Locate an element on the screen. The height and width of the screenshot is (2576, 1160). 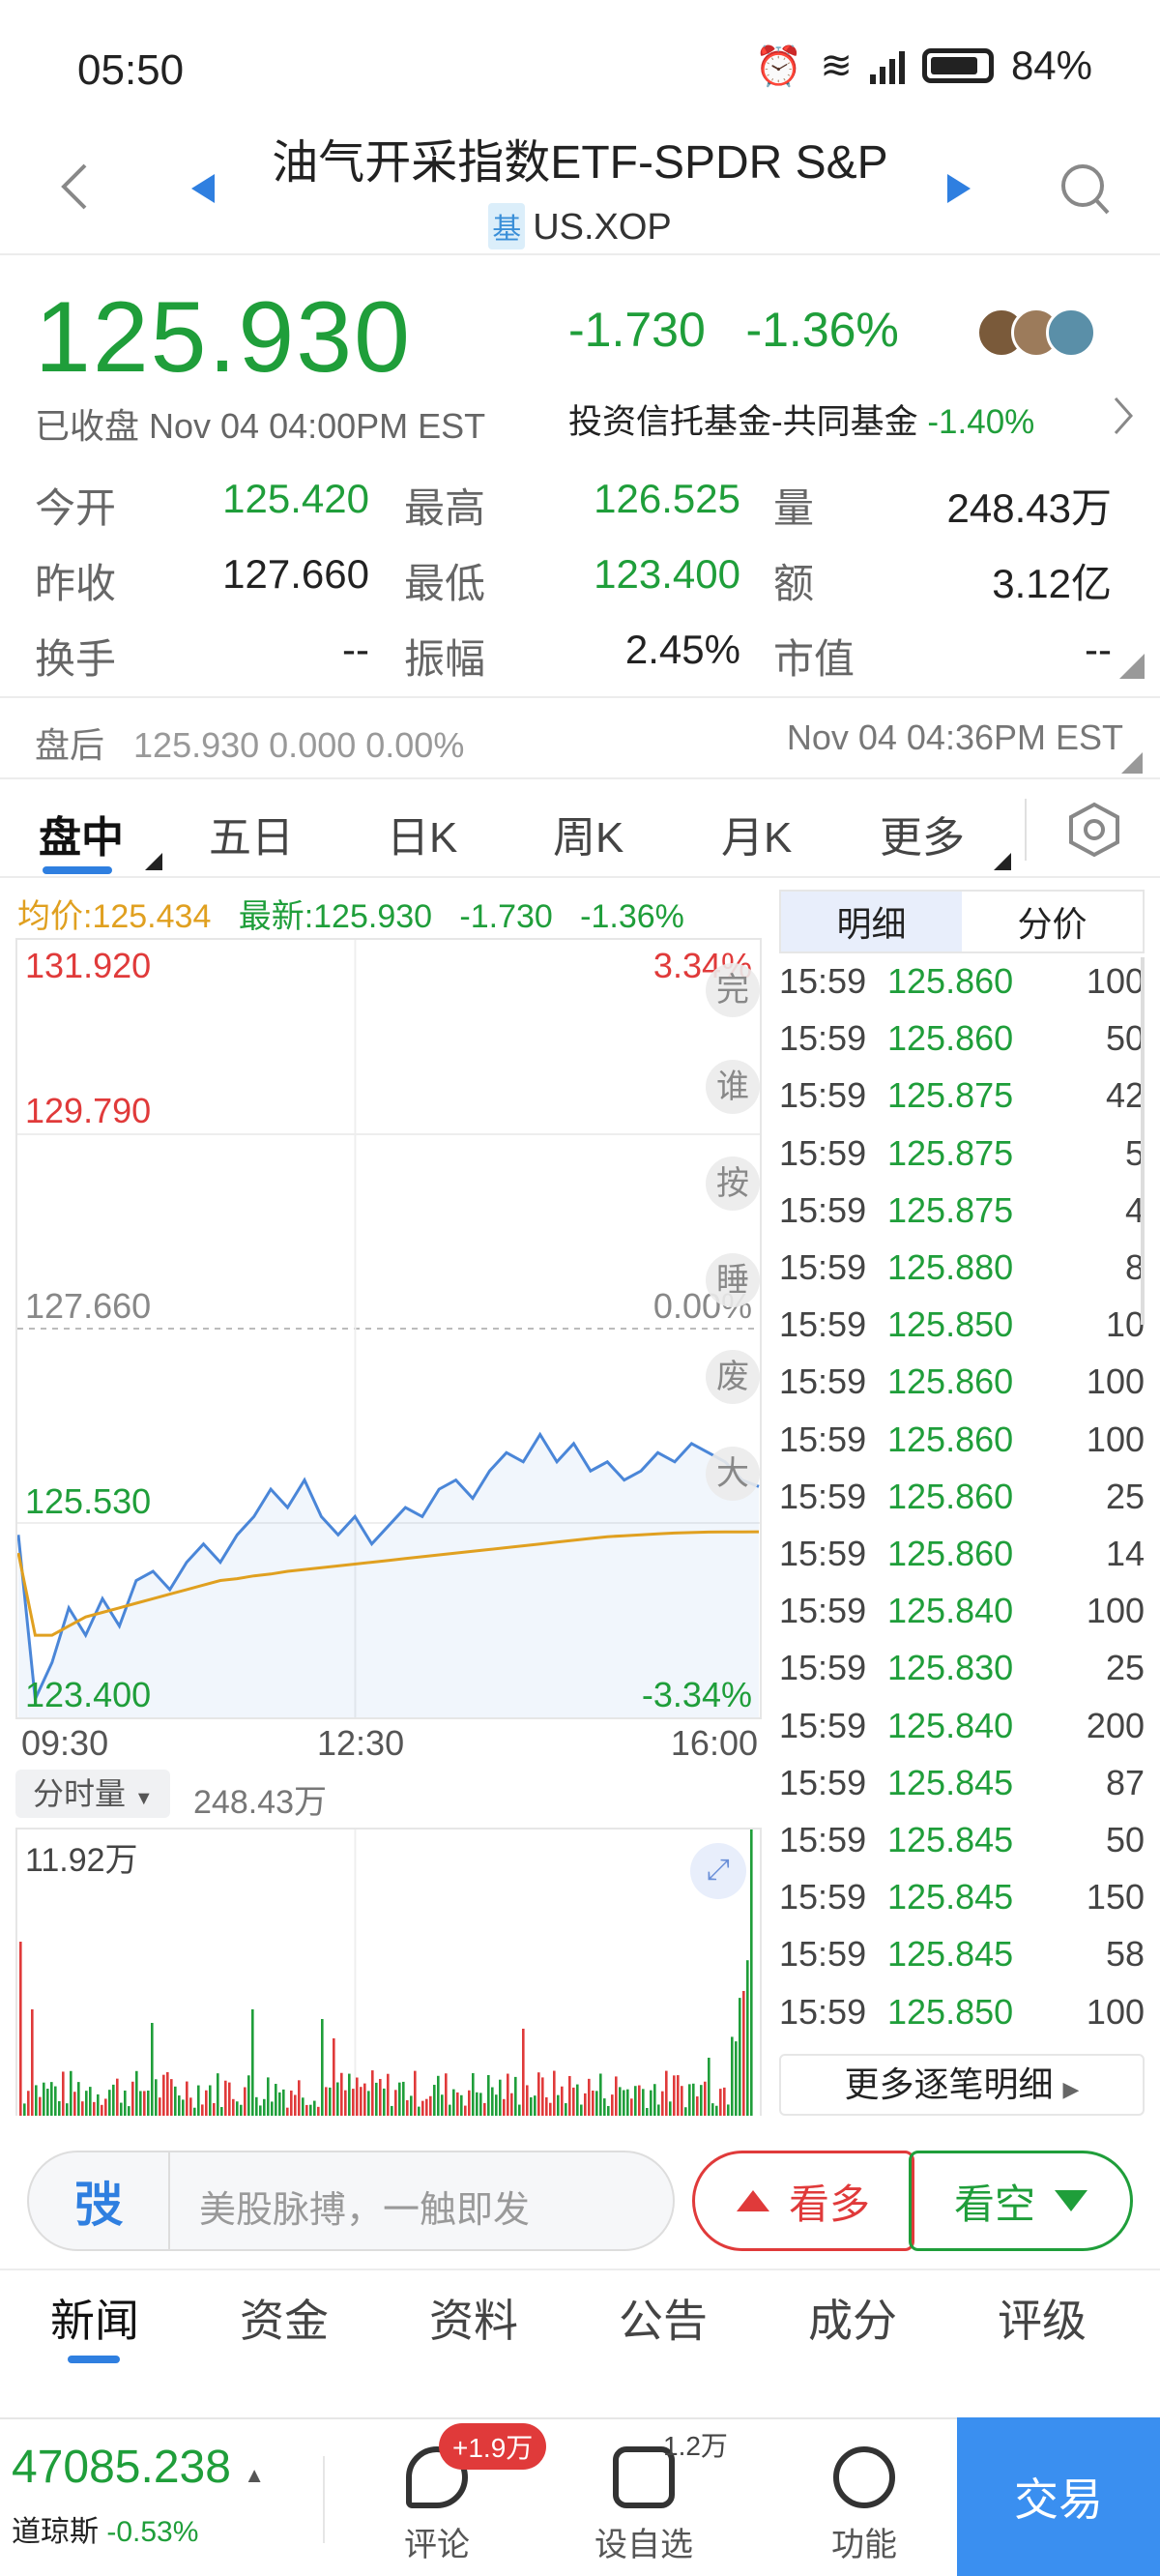
avatar-group is located at coordinates (1036, 333).